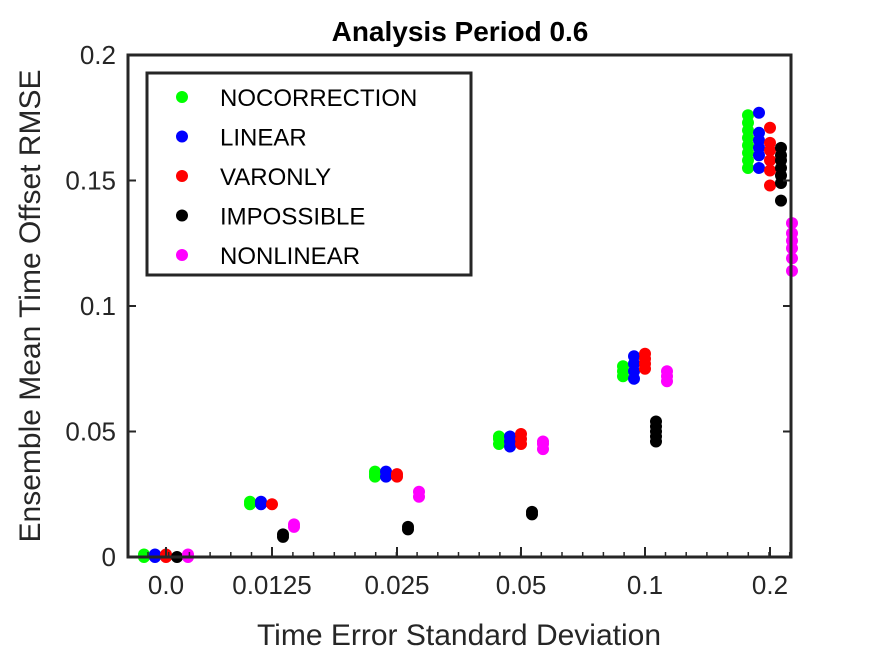  Describe the element at coordinates (263, 138) in the screenshot. I see `legend-label: LINEAR` at that location.